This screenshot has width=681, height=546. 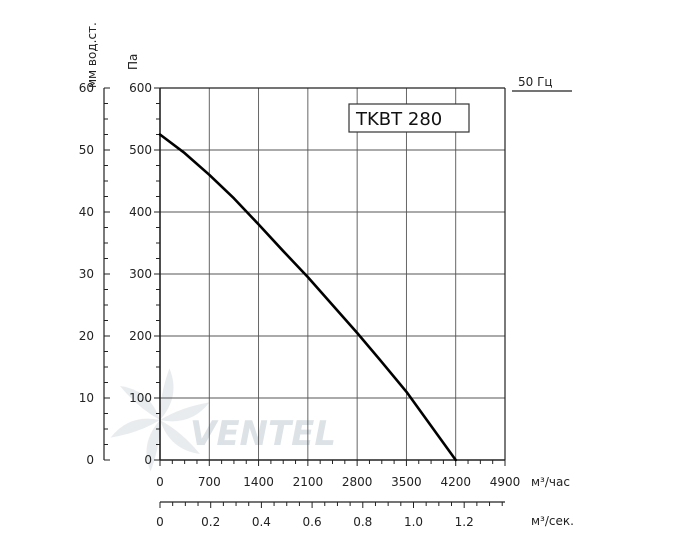 I want to click on x2-tick-label: 1.2, so click(x=464, y=522).